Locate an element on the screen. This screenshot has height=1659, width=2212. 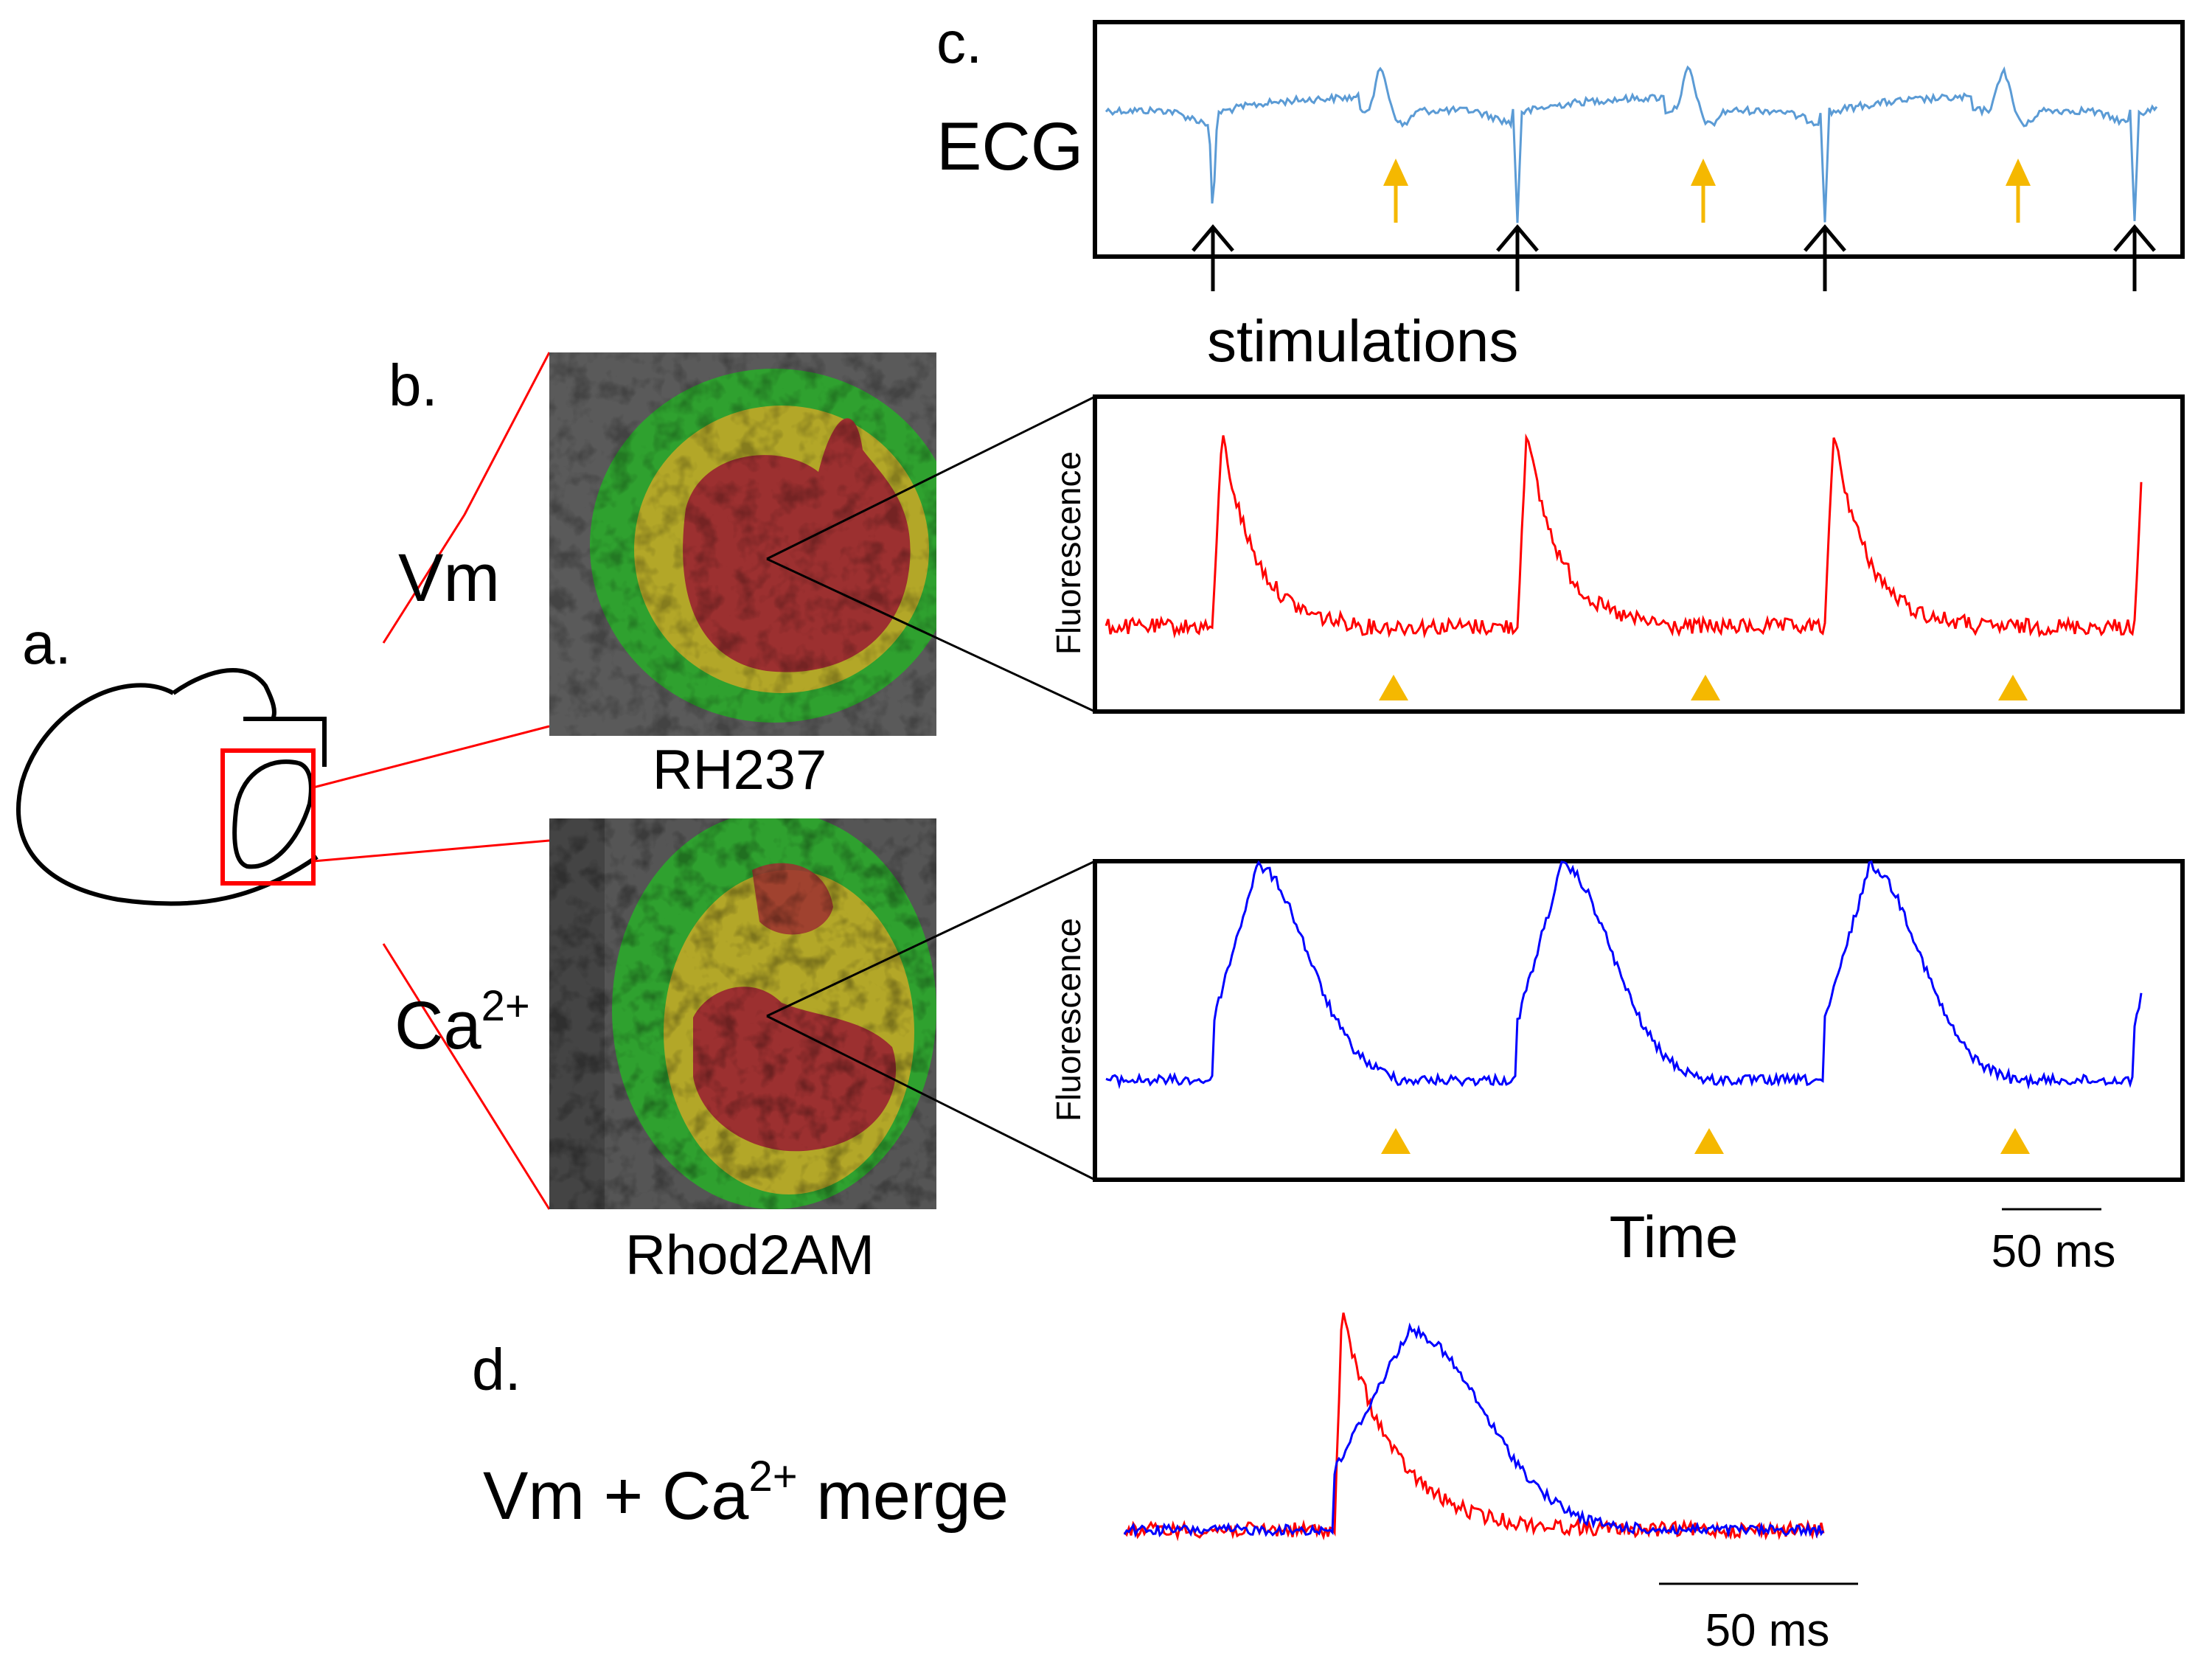
merge-ca-trace is located at coordinates (1474, 1430).